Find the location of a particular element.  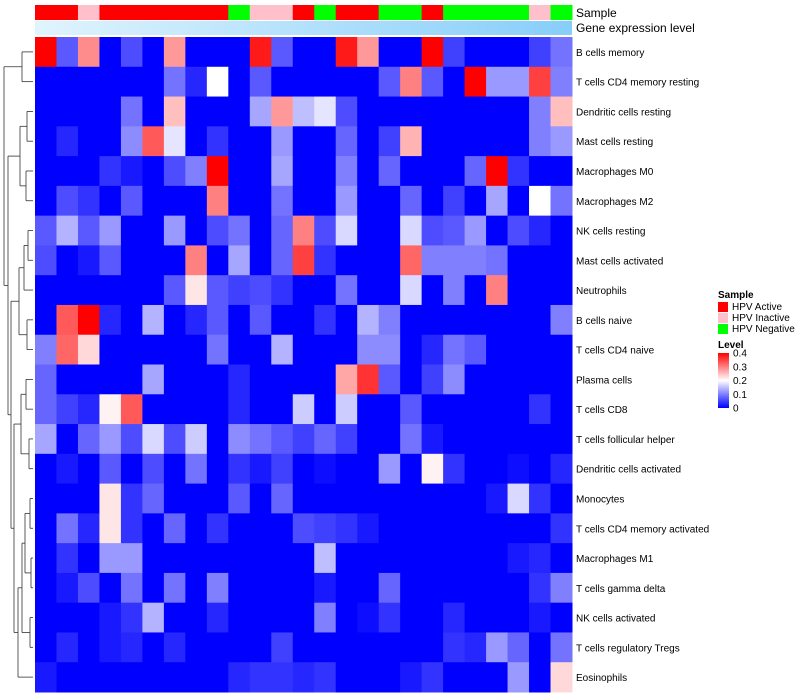

legend-swatch is located at coordinates (723, 307).